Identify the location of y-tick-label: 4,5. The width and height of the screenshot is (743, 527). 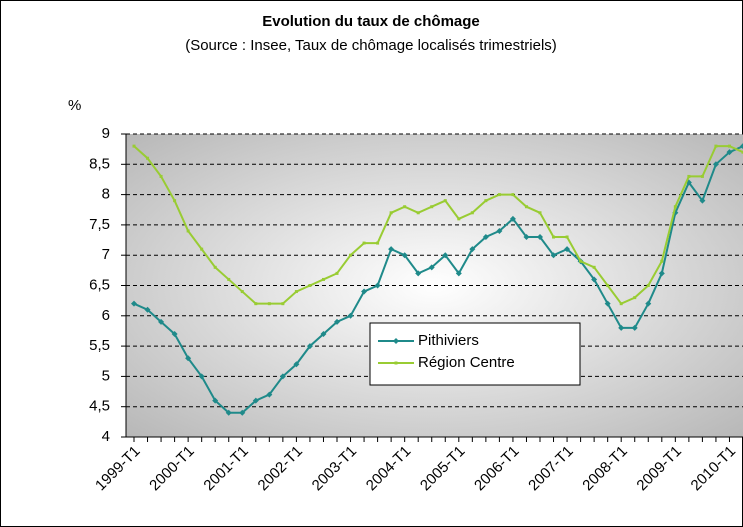
(99, 406).